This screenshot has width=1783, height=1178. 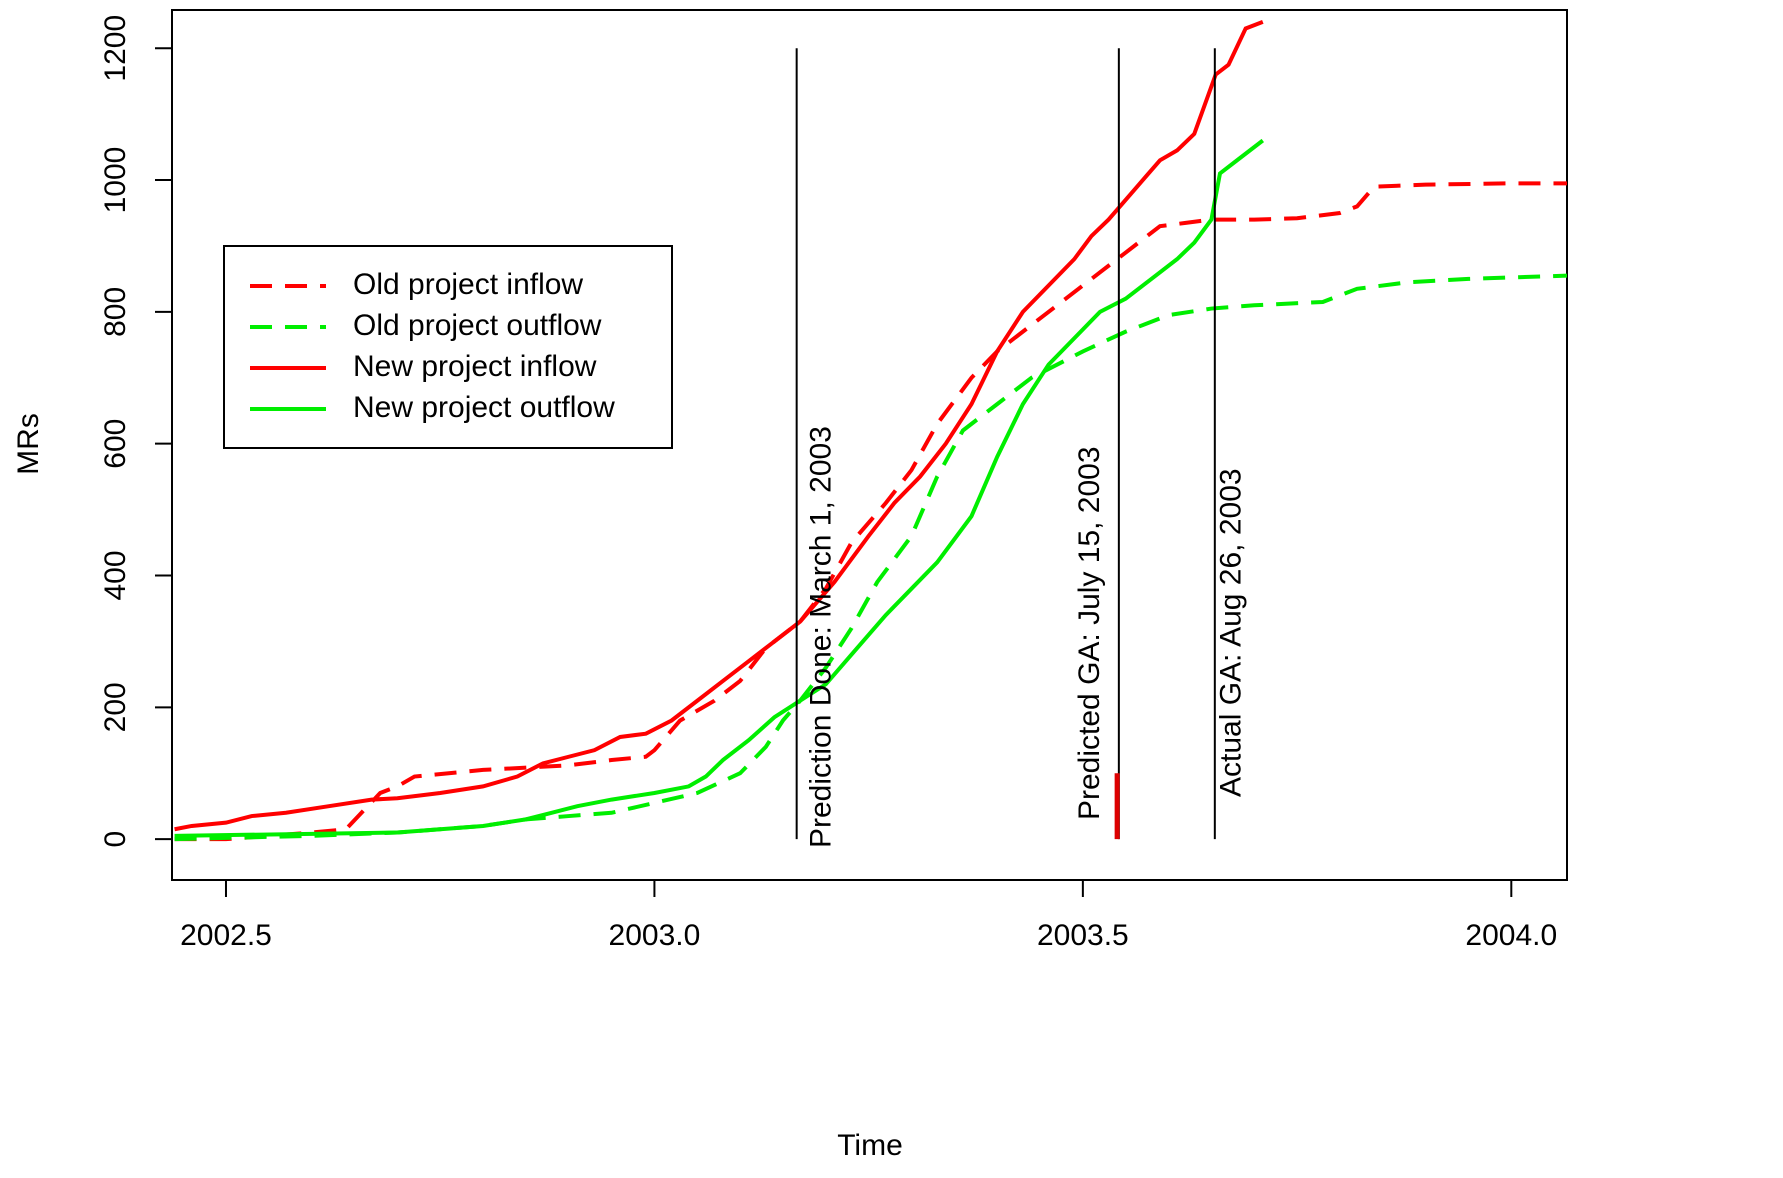 What do you see at coordinates (115, 707) in the screenshot?
I see `y-tick-label: 200` at bounding box center [115, 707].